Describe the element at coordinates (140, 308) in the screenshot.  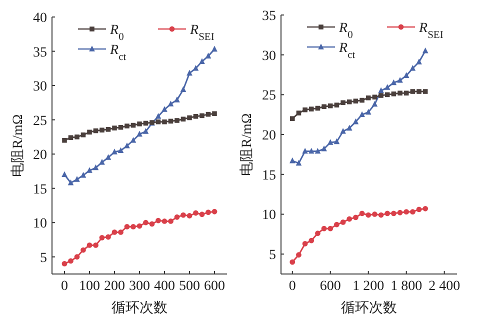
I see `x-axis-title: 循环次数` at that location.